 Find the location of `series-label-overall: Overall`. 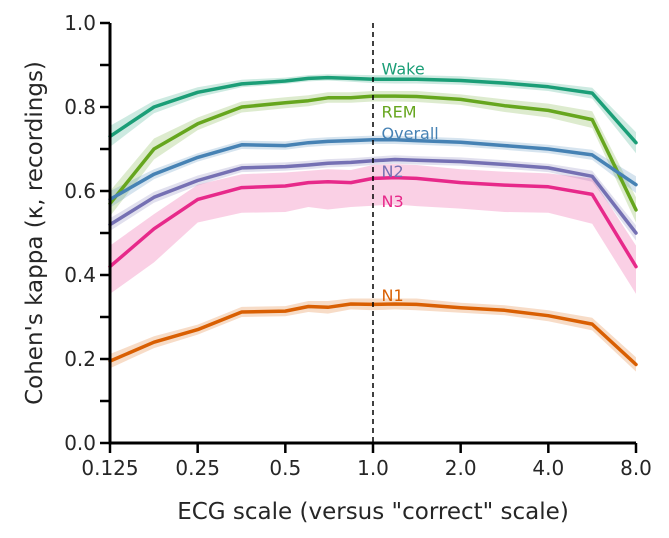

series-label-overall: Overall is located at coordinates (410, 133).